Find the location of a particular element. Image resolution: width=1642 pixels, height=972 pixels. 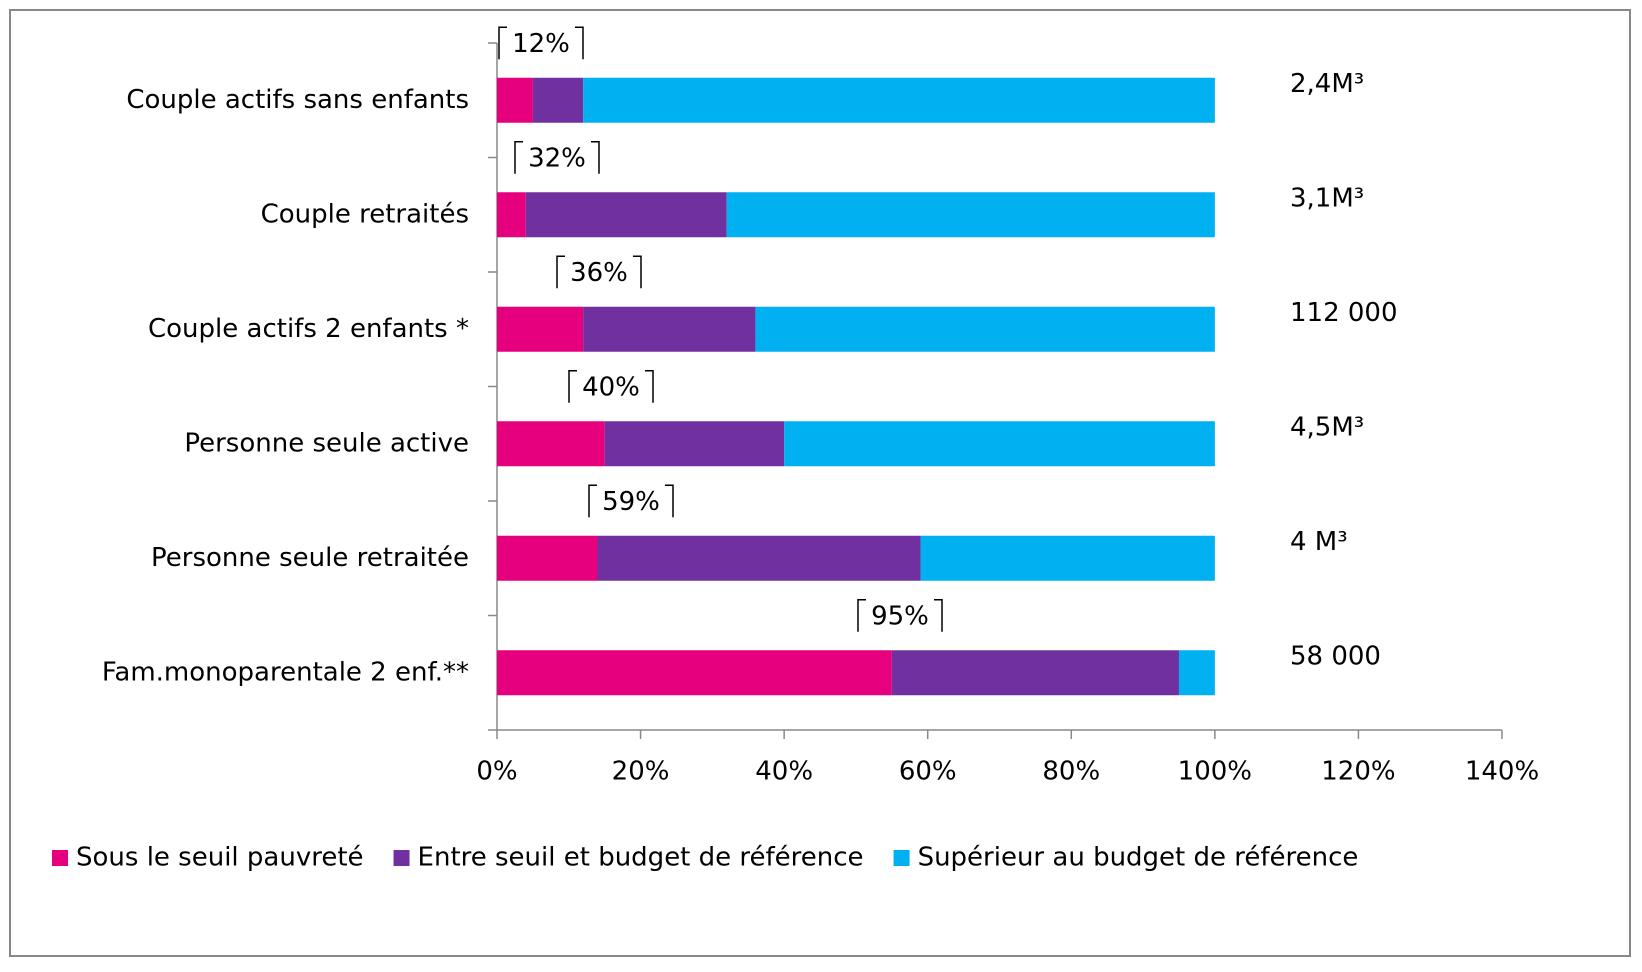

bracket-label: 59% is located at coordinates (631, 502).